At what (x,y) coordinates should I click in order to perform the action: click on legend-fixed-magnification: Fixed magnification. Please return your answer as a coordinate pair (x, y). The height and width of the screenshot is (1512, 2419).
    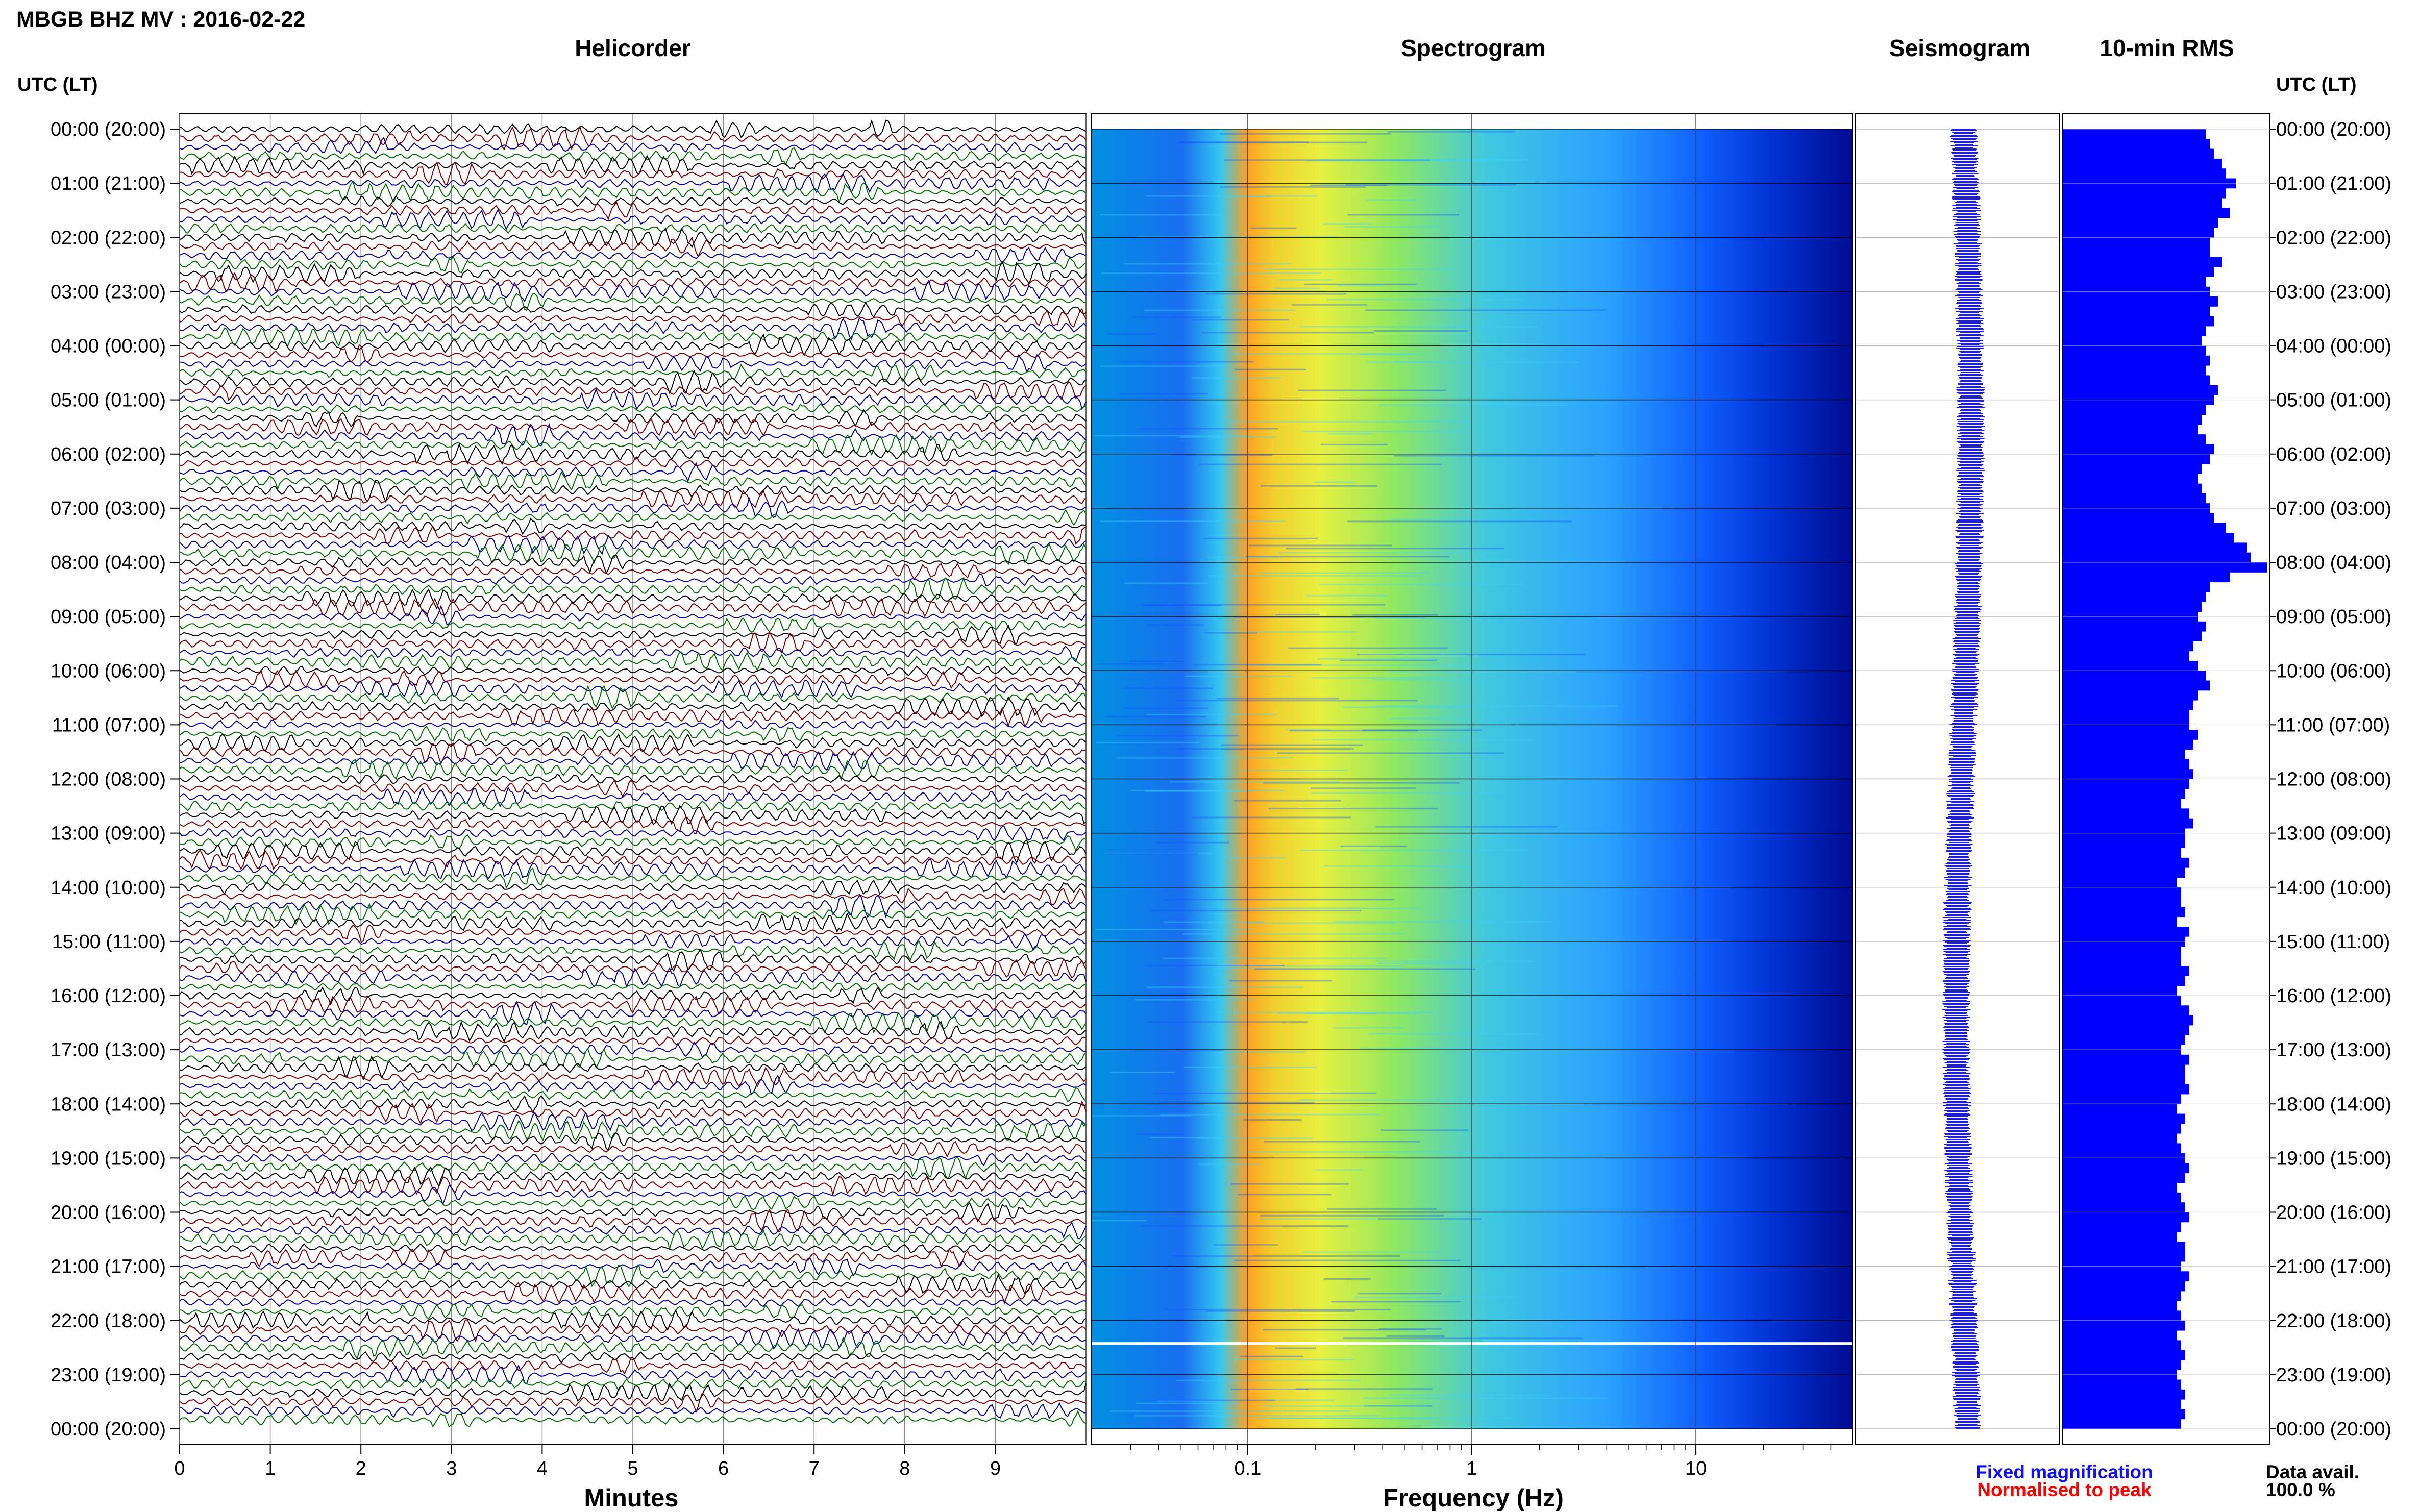
    Looking at the image, I should click on (2064, 1471).